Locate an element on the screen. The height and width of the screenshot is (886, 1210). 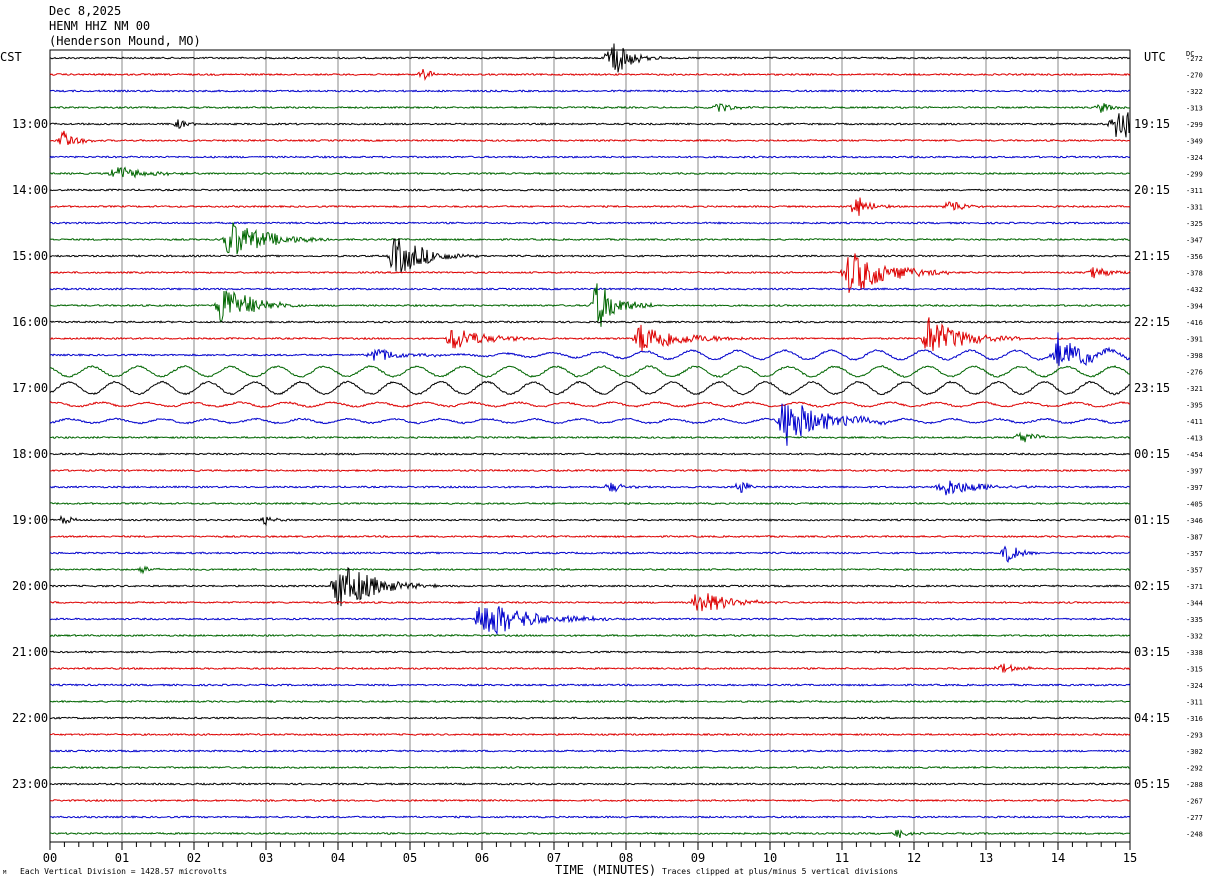
dc-offset-value: -277 is located at coordinates (1194, 818).